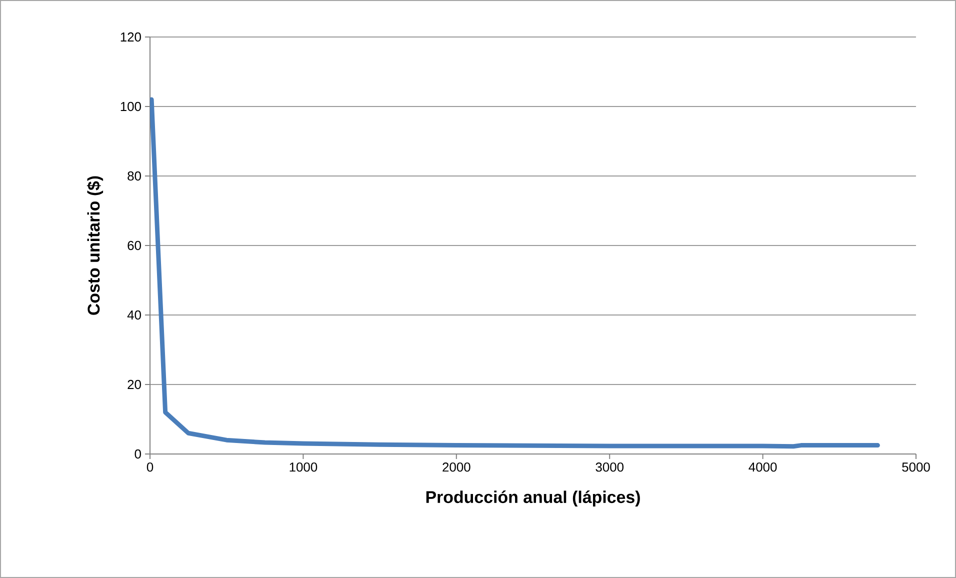  Describe the element at coordinates (533, 498) in the screenshot. I see `x-axis-title: Producción anual (lápices)` at that location.